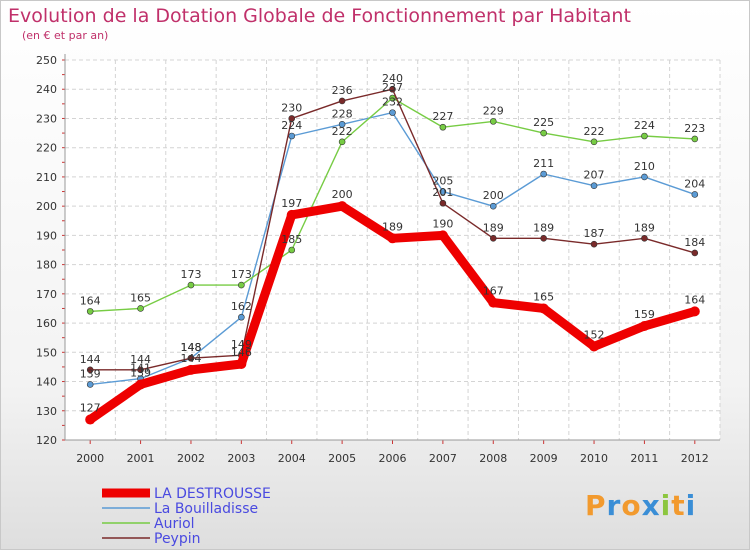 The image size is (750, 550). What do you see at coordinates (174, 524) in the screenshot?
I see `legend-label: Auriol` at bounding box center [174, 524].